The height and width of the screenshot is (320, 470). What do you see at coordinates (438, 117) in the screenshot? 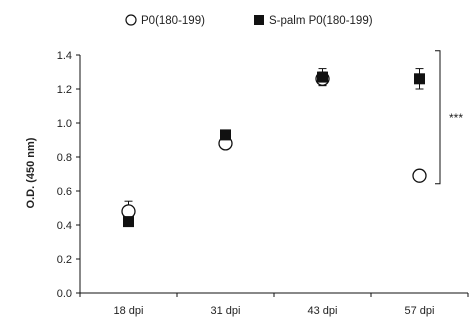
I see `bracket-line` at bounding box center [438, 117].